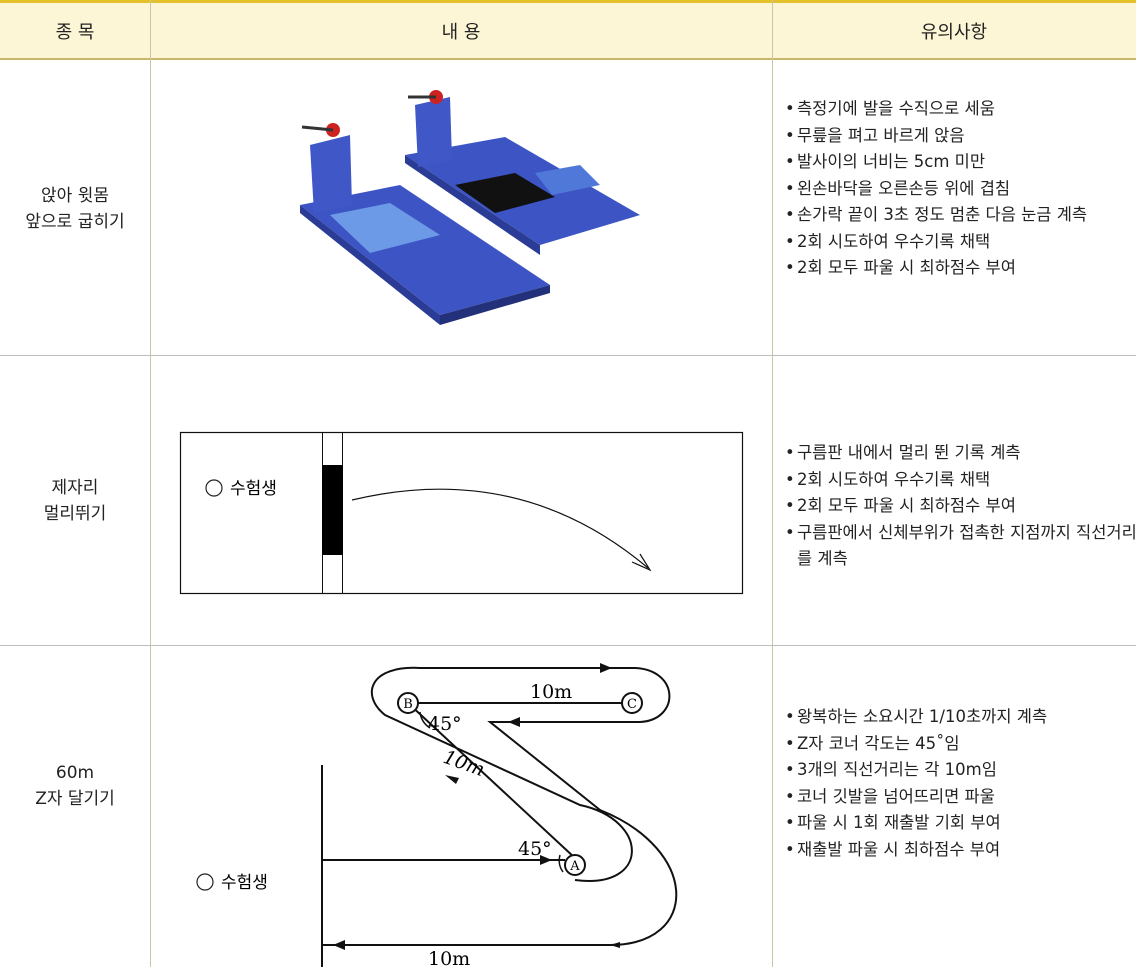  Describe the element at coordinates (574, 866) in the screenshot. I see `point-label: A` at that location.